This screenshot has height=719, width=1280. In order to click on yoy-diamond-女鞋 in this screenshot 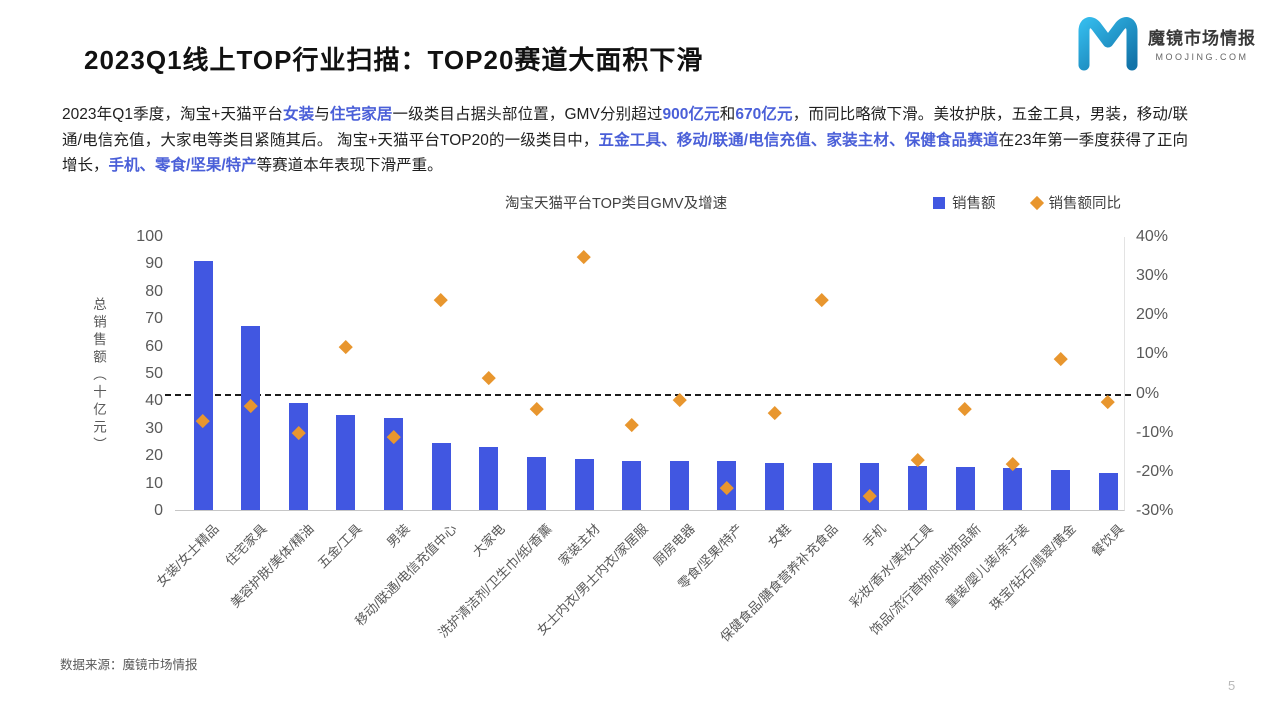, I will do `click(774, 413)`.